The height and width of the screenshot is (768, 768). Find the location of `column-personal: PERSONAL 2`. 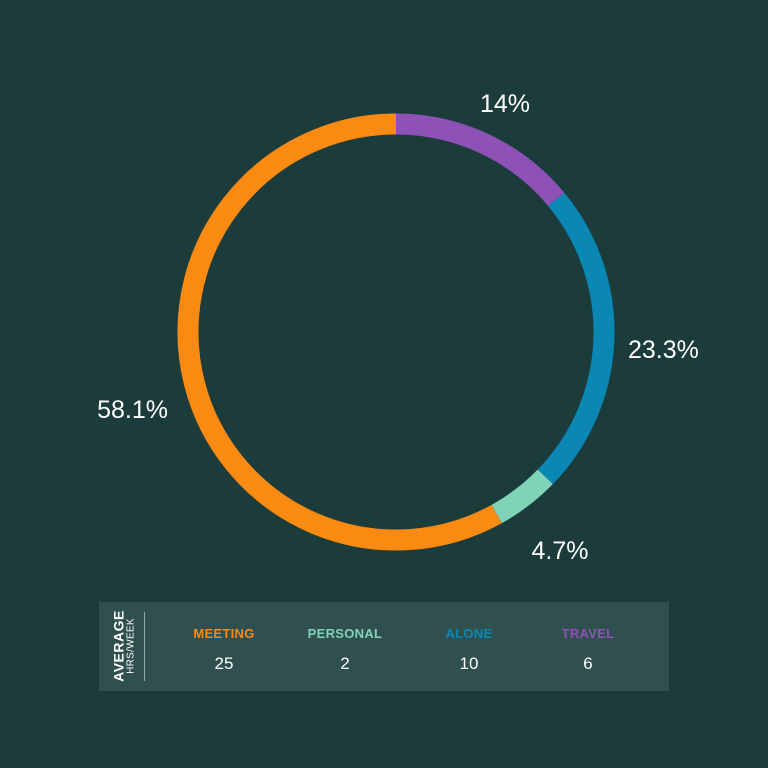

column-personal: PERSONAL 2 is located at coordinates (345, 646).